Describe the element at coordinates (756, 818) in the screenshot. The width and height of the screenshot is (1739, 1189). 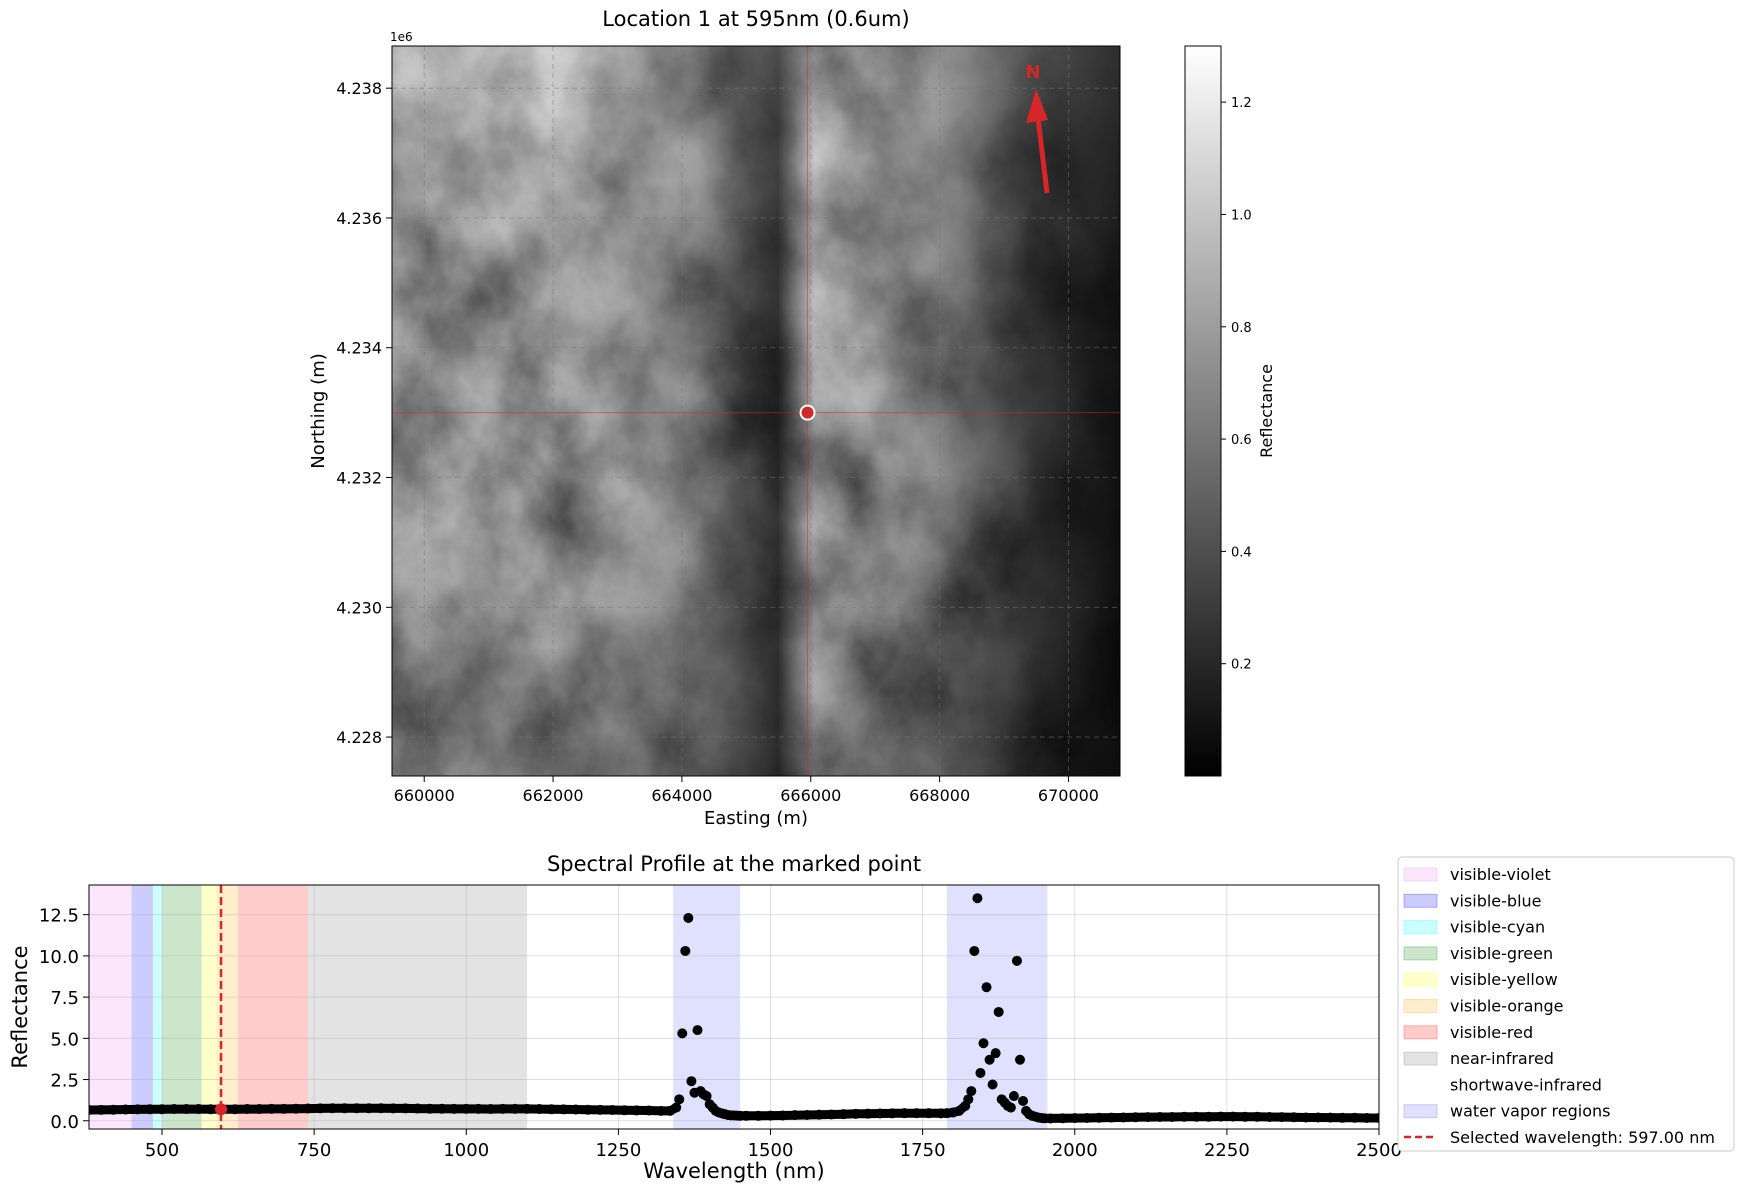
I see `map-x-label: Easting (m)` at that location.